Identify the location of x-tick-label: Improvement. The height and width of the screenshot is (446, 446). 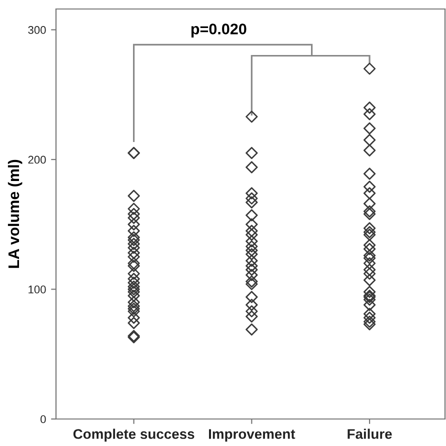
(252, 435).